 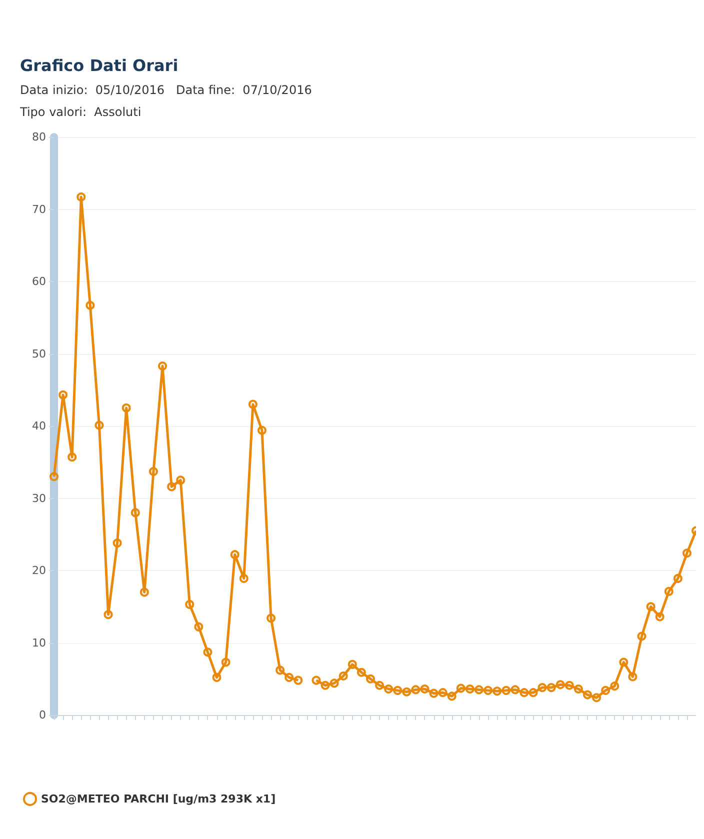 I want to click on y-tick-label: 30, so click(x=39, y=498).